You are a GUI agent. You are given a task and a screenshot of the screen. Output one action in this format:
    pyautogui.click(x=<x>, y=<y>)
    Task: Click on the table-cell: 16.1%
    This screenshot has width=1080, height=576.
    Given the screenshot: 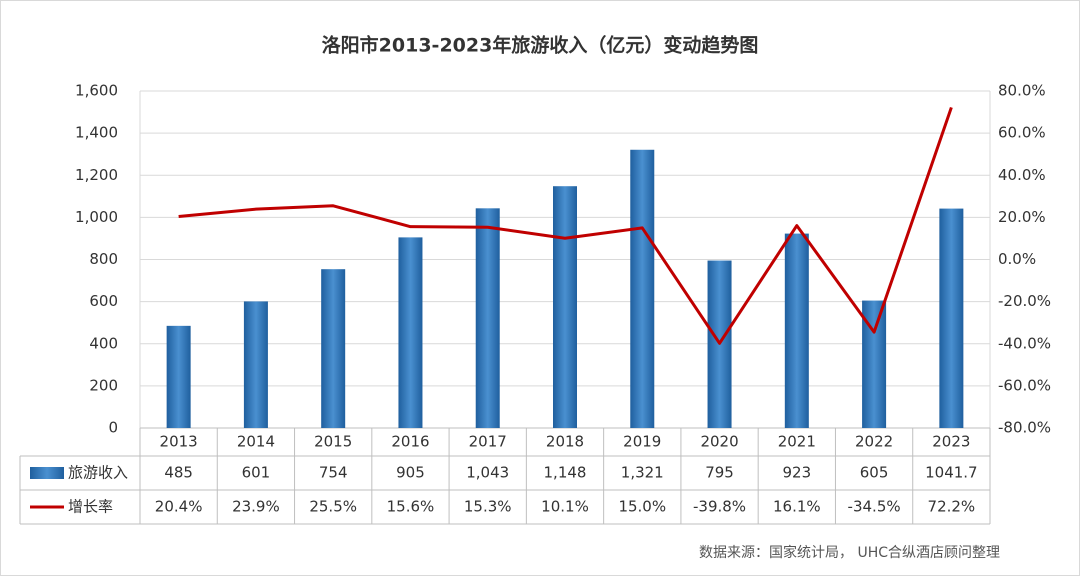 What is the action you would take?
    pyautogui.click(x=797, y=507)
    